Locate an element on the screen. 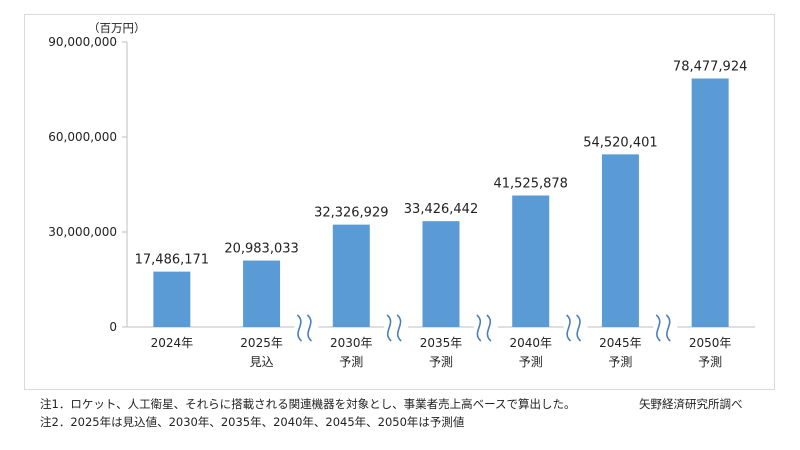 The image size is (800, 450). x-tick-label: 2050年 is located at coordinates (710, 343).